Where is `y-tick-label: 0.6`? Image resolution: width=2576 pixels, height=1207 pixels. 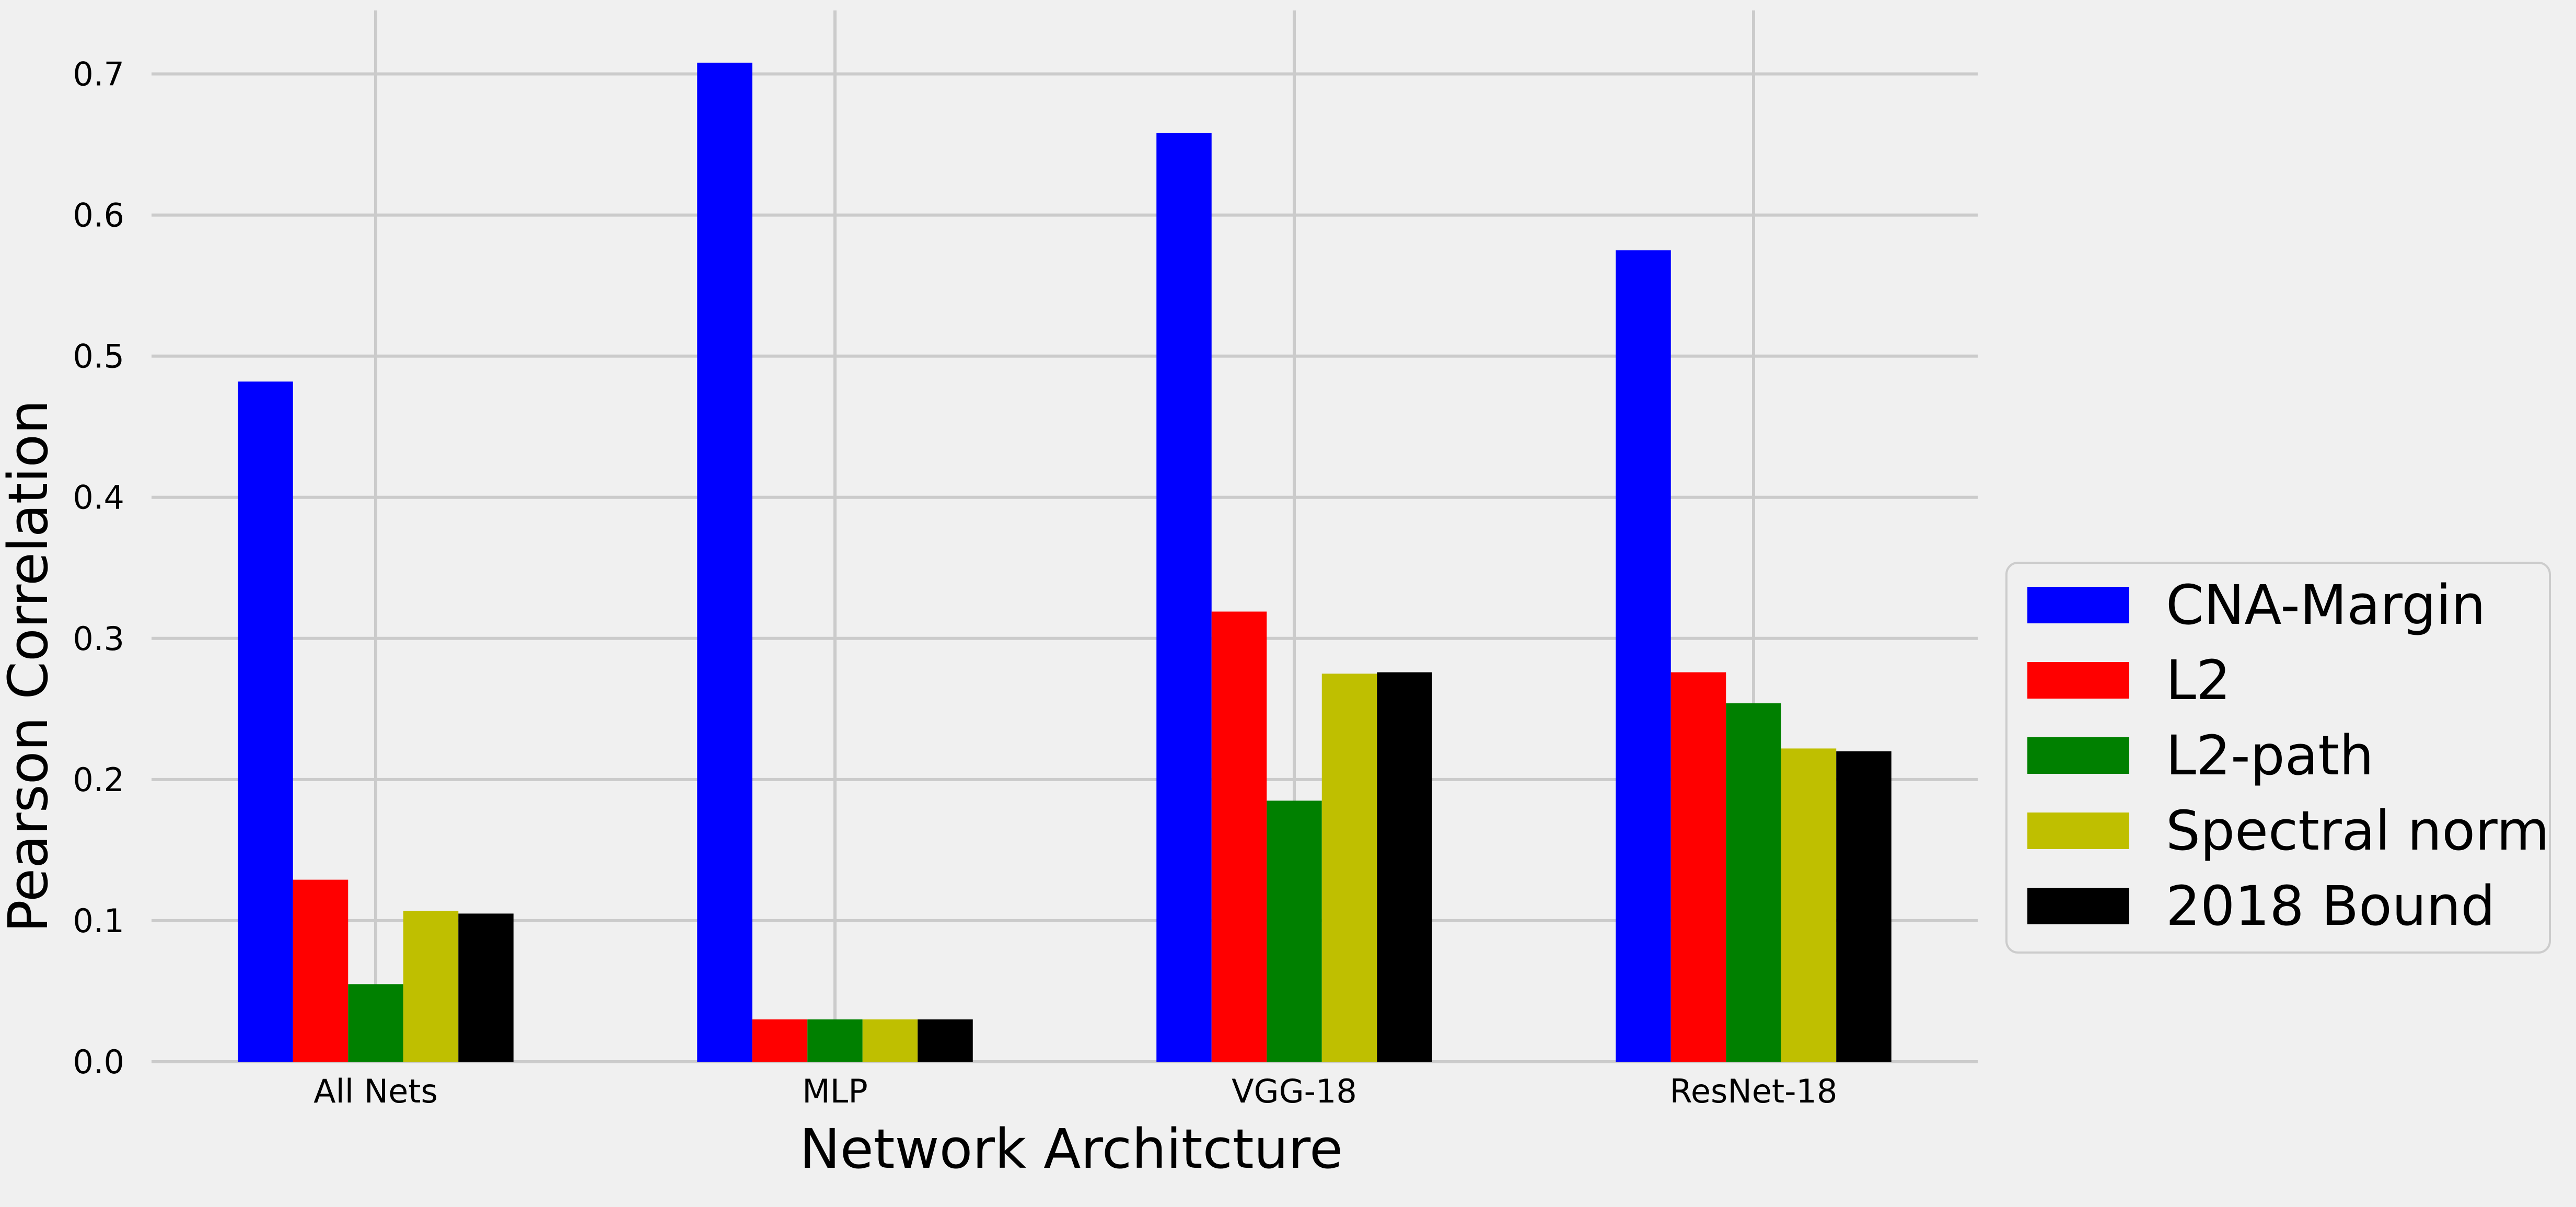 y-tick-label: 0.6 is located at coordinates (98, 215).